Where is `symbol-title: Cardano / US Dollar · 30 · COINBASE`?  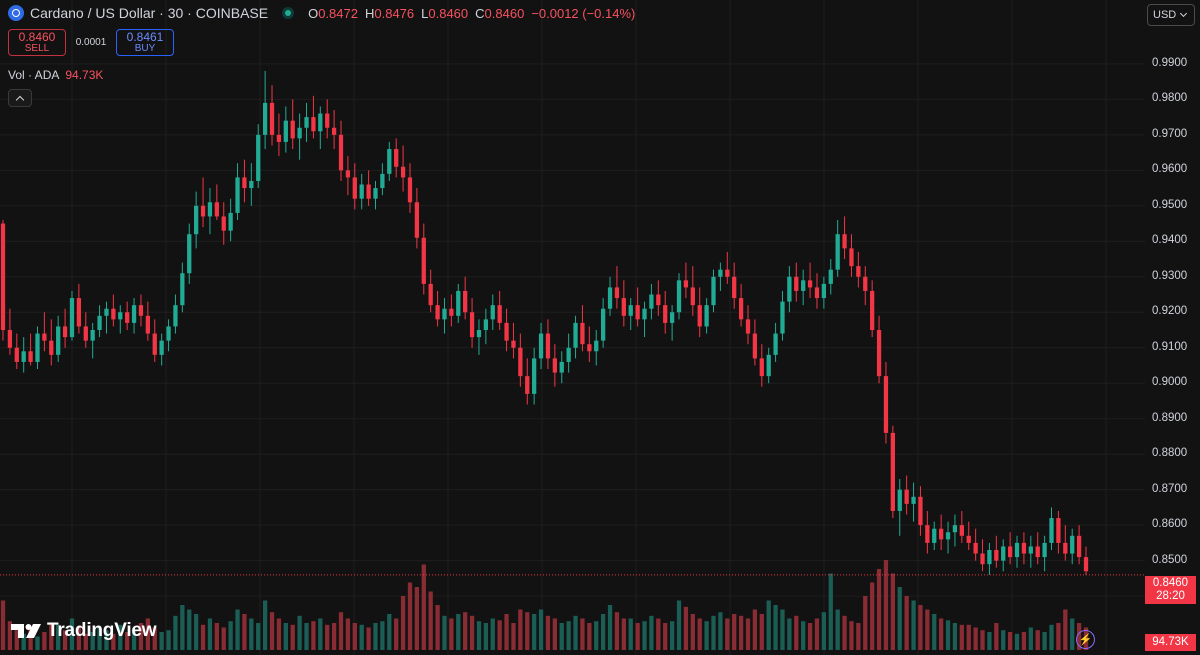 symbol-title: Cardano / US Dollar · 30 · COINBASE is located at coordinates (149, 13).